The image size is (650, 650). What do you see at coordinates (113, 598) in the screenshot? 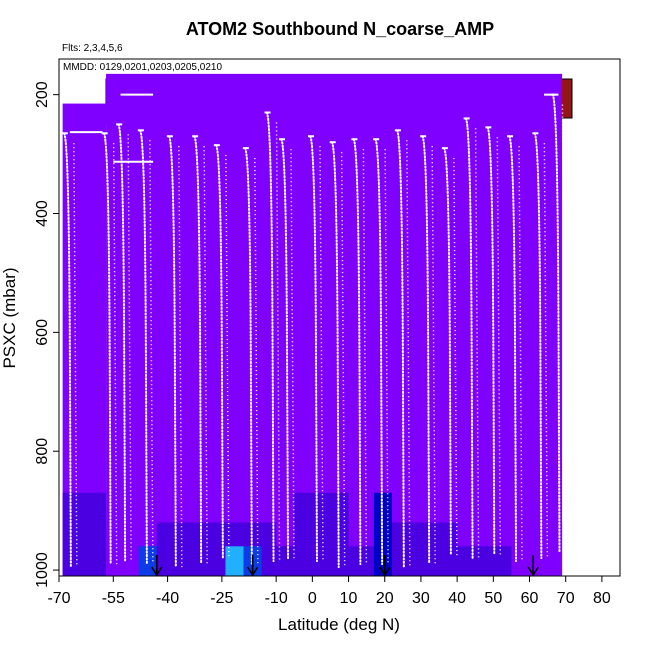
I see `x-tick-label: -55` at bounding box center [113, 598].